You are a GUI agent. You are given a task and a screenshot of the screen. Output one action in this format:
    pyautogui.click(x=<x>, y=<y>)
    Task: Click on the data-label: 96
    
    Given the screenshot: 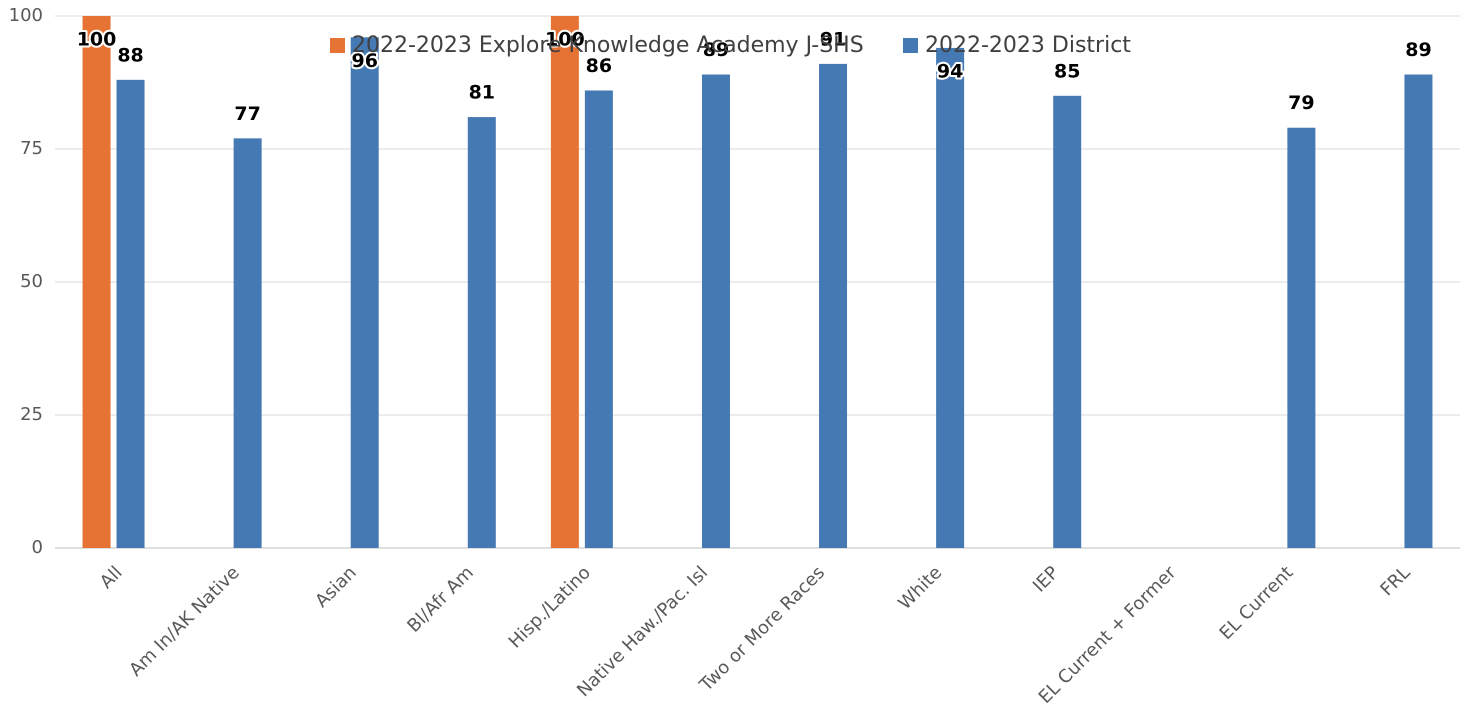 What is the action you would take?
    pyautogui.click(x=364, y=61)
    